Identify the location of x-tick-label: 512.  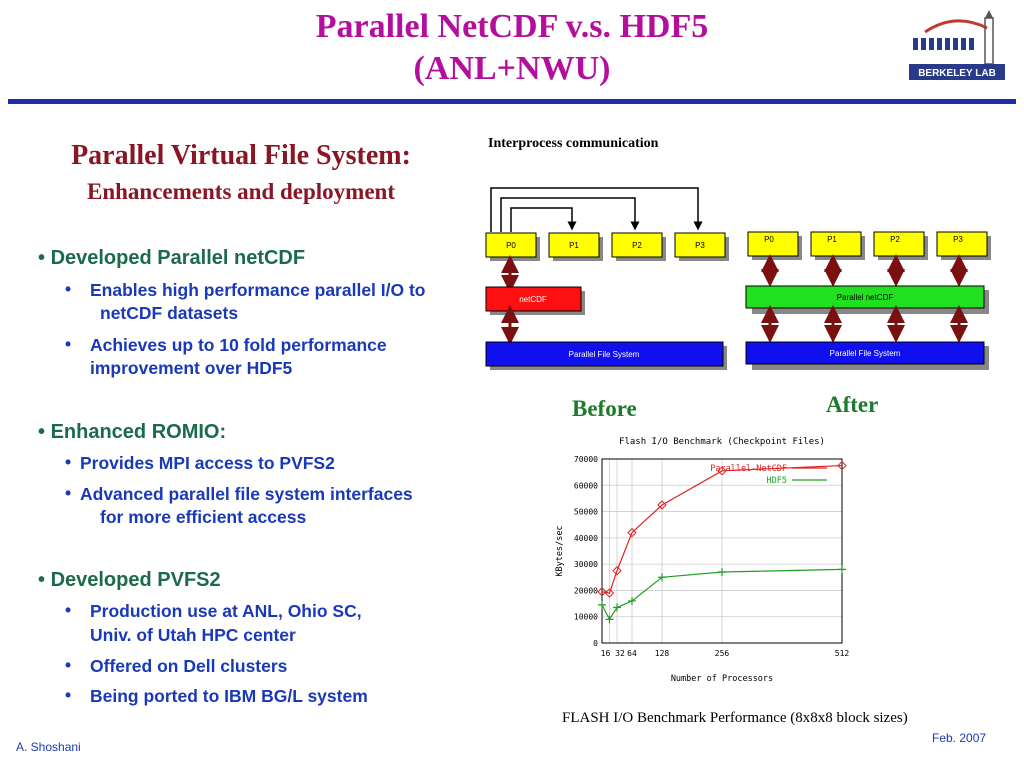
(842, 653).